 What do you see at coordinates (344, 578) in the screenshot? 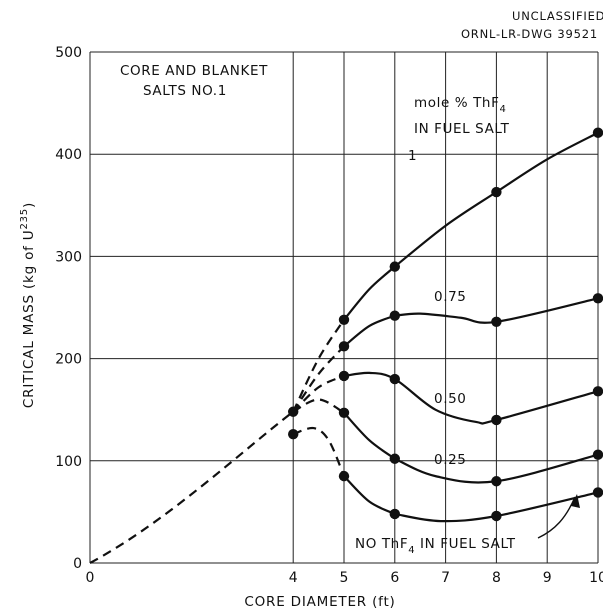
I see `x-tick-label-5: 5` at bounding box center [344, 578].